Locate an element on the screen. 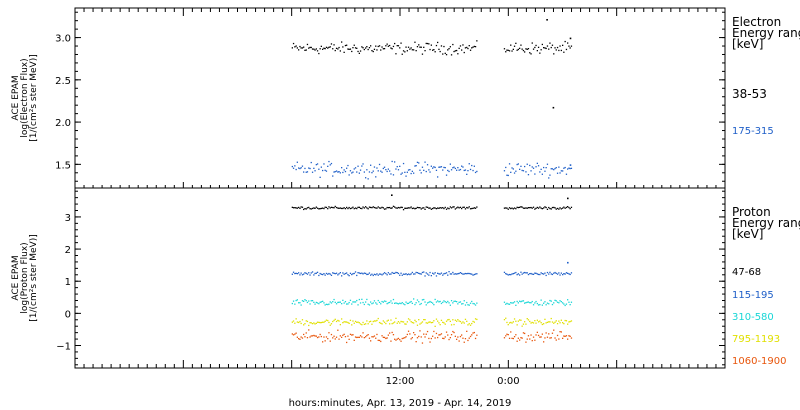 The width and height of the screenshot is (800, 410). legend-entry: 115-195 is located at coordinates (753, 295).